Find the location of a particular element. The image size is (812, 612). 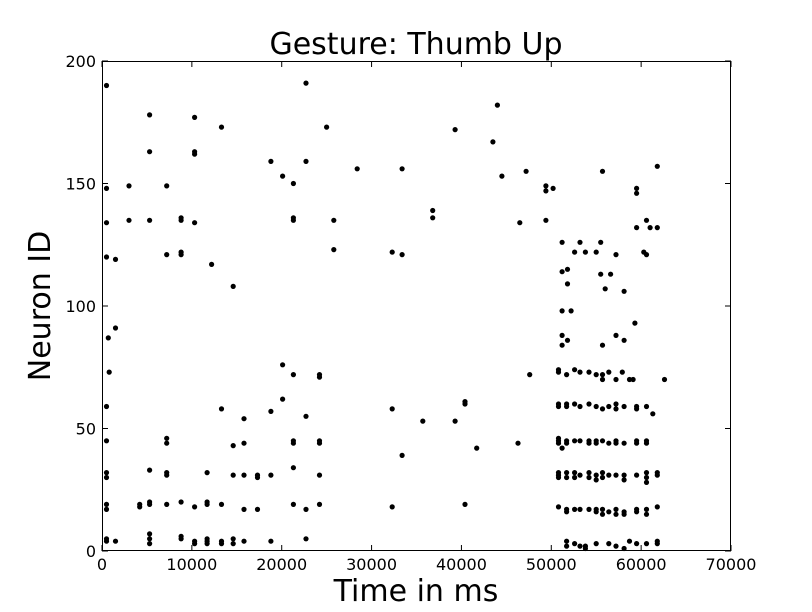

x-tick-label: 40000 is located at coordinates (461, 564).